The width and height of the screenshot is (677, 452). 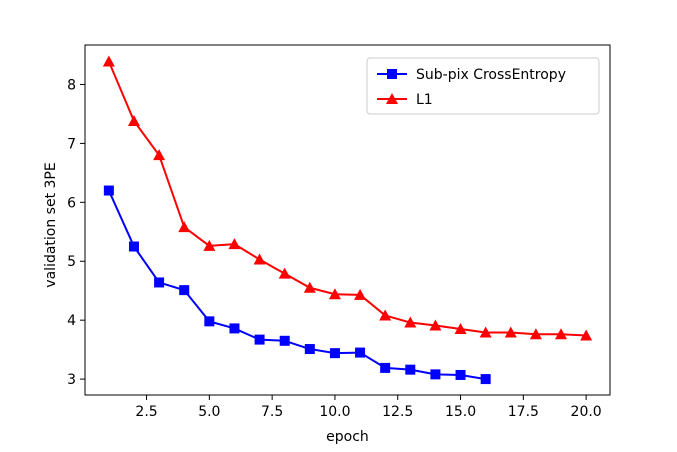 I want to click on y-axis-label: validation set 3PE, so click(x=51, y=224).